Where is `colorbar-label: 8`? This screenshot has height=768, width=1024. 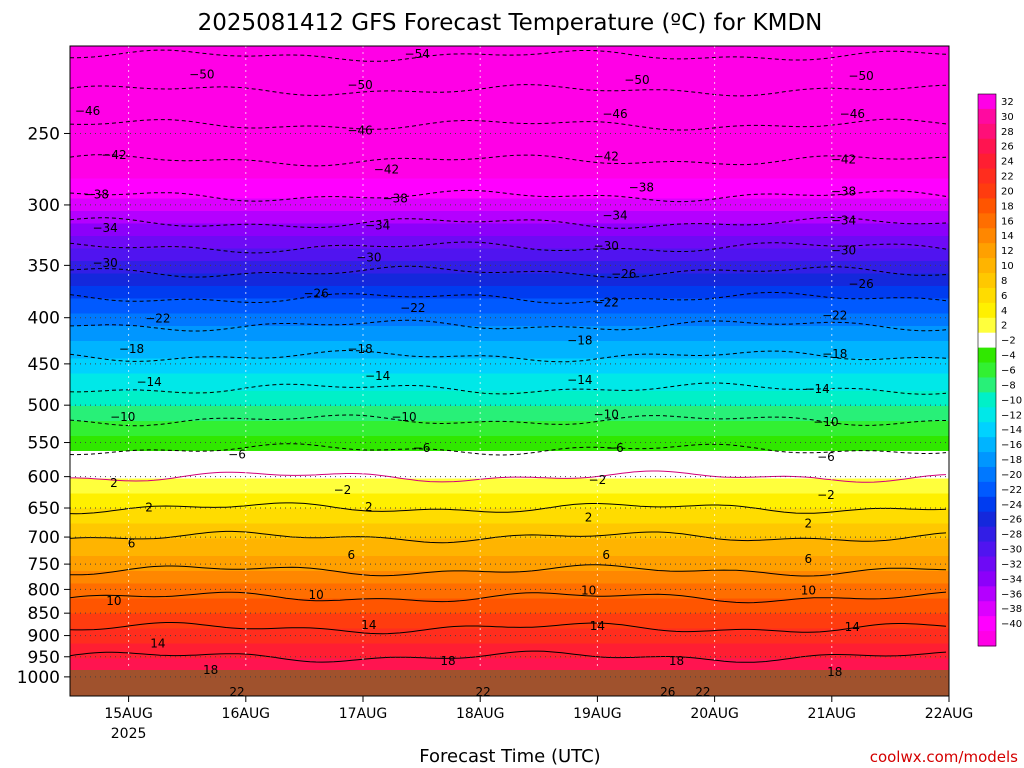
colorbar-label: 8 is located at coordinates (1004, 281).